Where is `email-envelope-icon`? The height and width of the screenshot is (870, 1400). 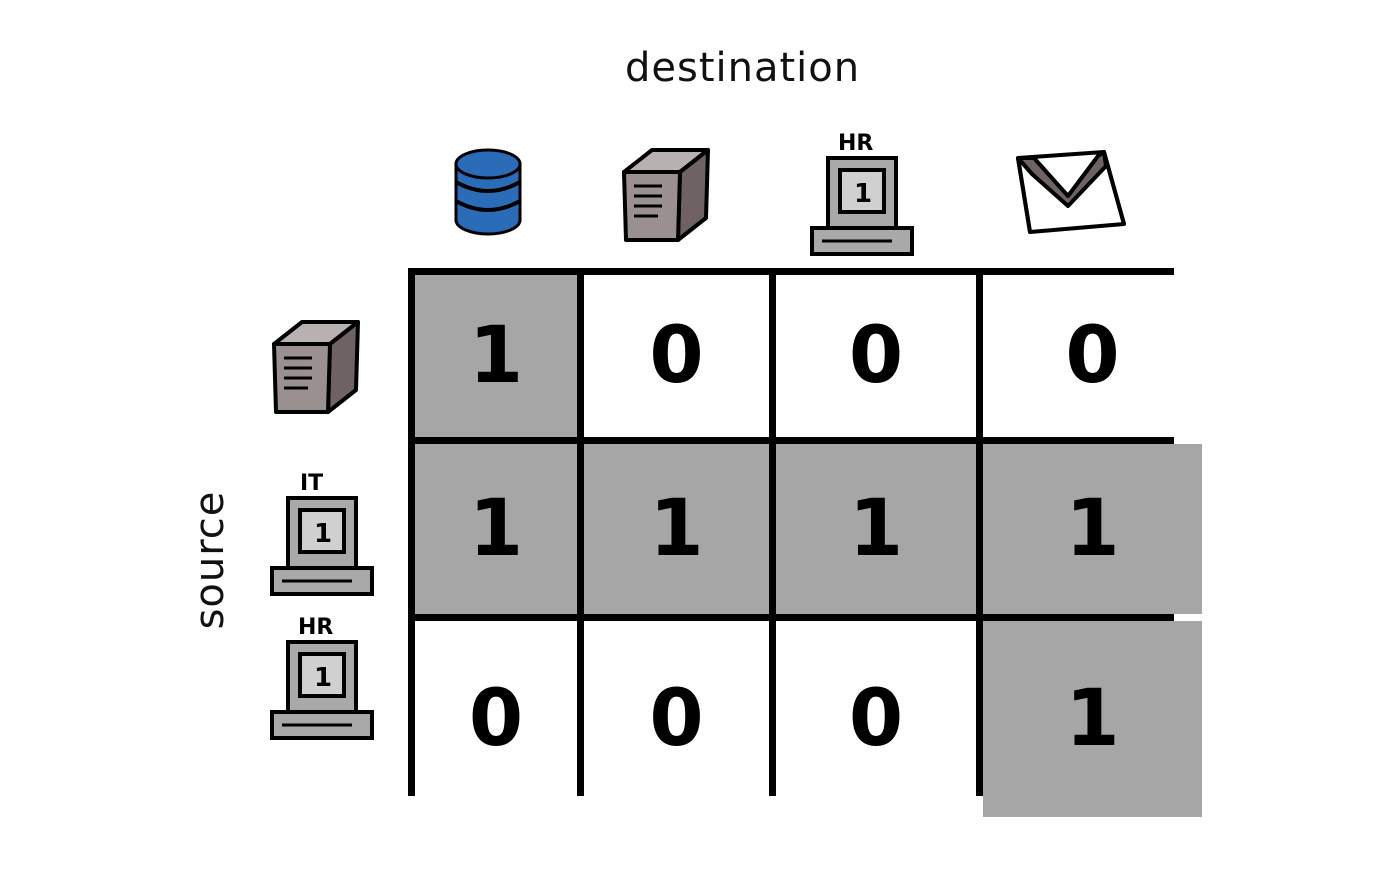
email-envelope-icon is located at coordinates (1071, 192).